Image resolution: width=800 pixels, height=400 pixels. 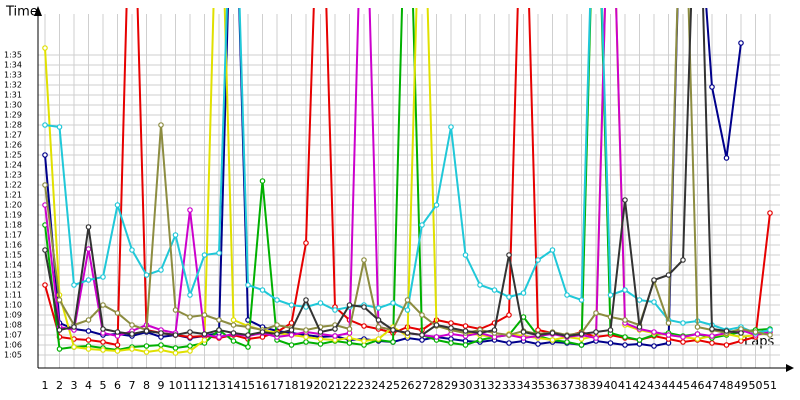 What do you see at coordinates (364, 385) in the screenshot?
I see `x-tick-label: 23` at bounding box center [364, 385].